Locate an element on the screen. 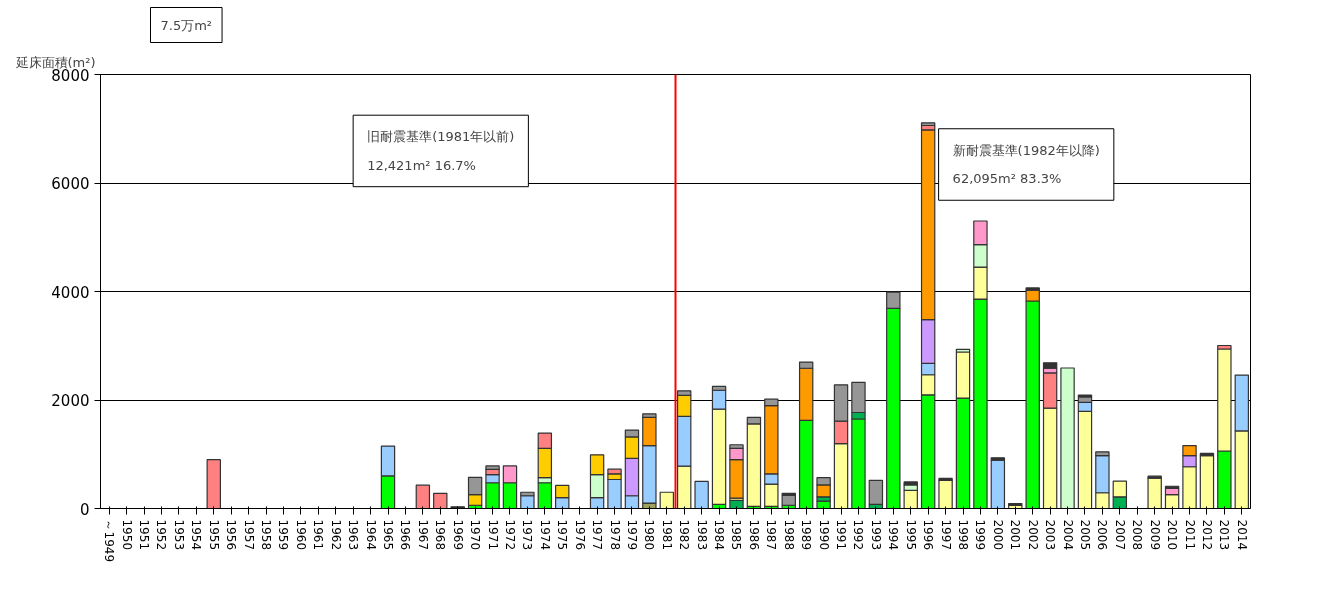 This screenshot has height=601, width=1317. y-tick-label: 0 is located at coordinates (84, 509).